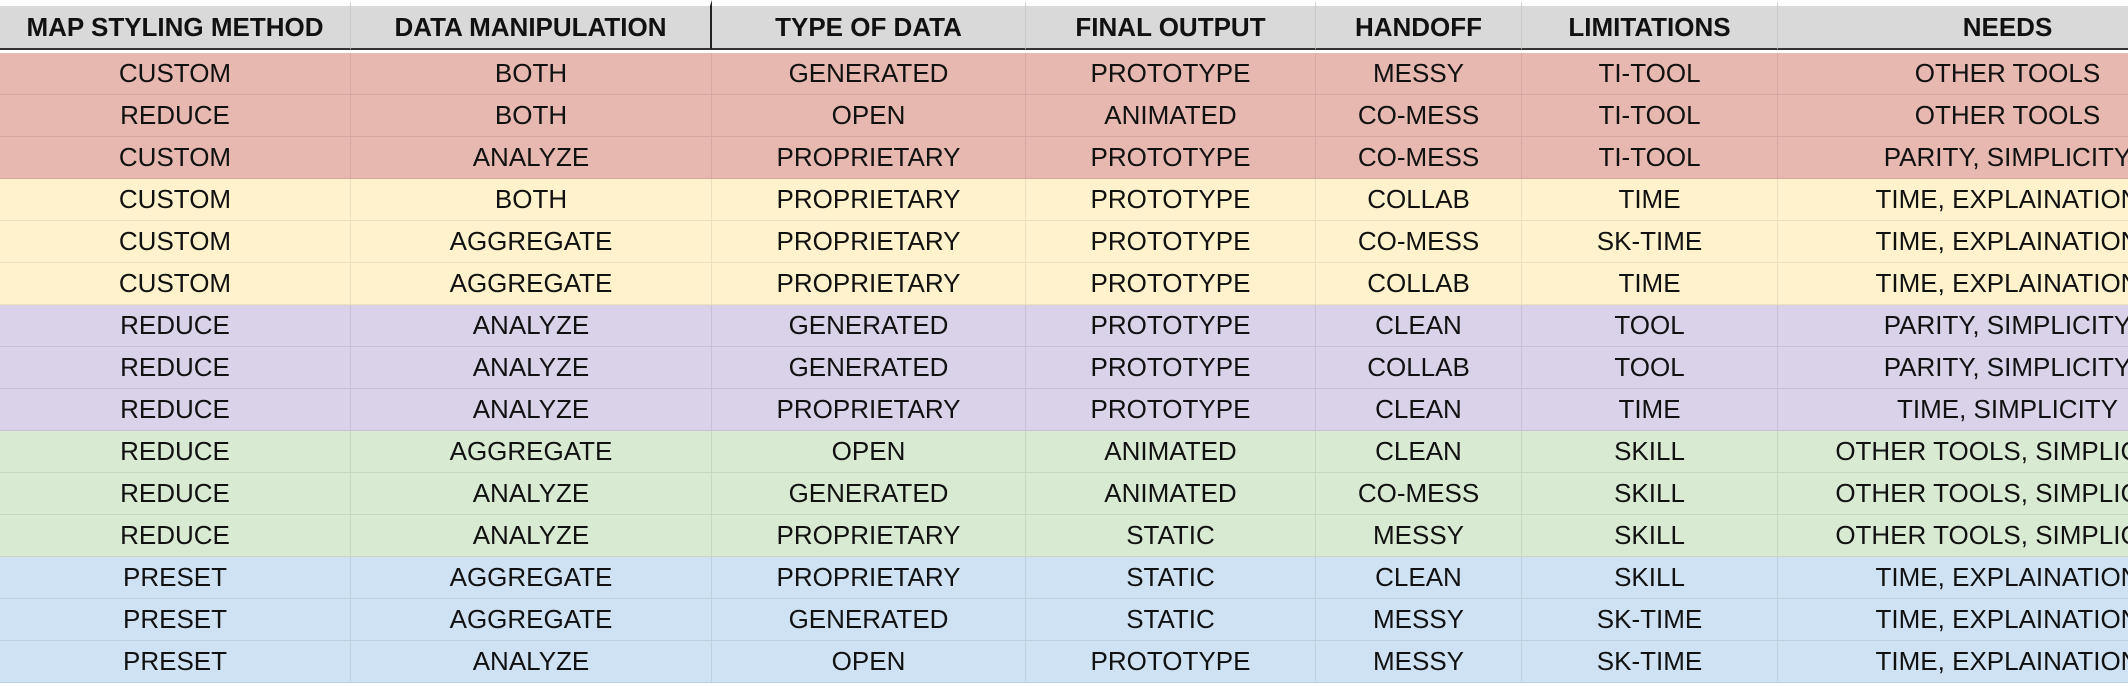 The image size is (2128, 686). I want to click on header-map-styling-method: MAP STYLING METHOD, so click(175, 25).